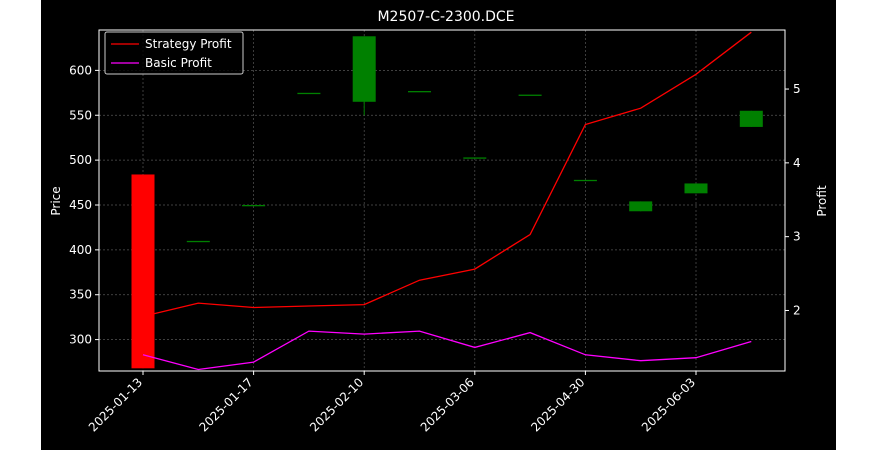  I want to click on legend: Strategy Profit Basic Profit, so click(174, 53).